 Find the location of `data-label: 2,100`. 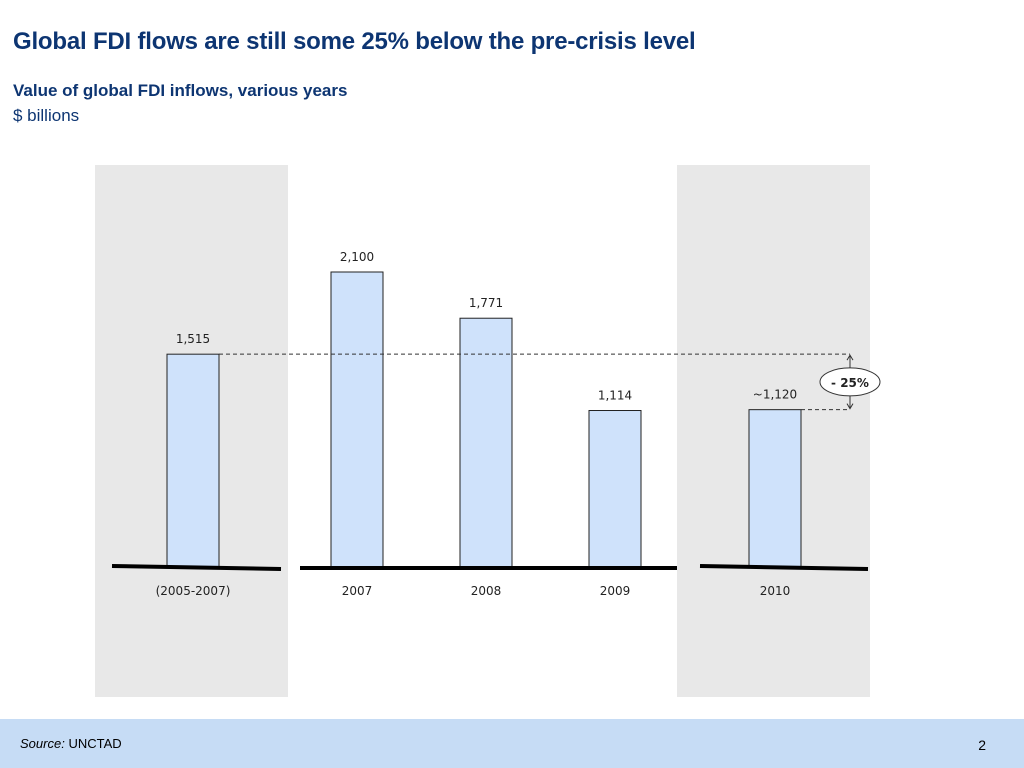

data-label: 2,100 is located at coordinates (357, 257).